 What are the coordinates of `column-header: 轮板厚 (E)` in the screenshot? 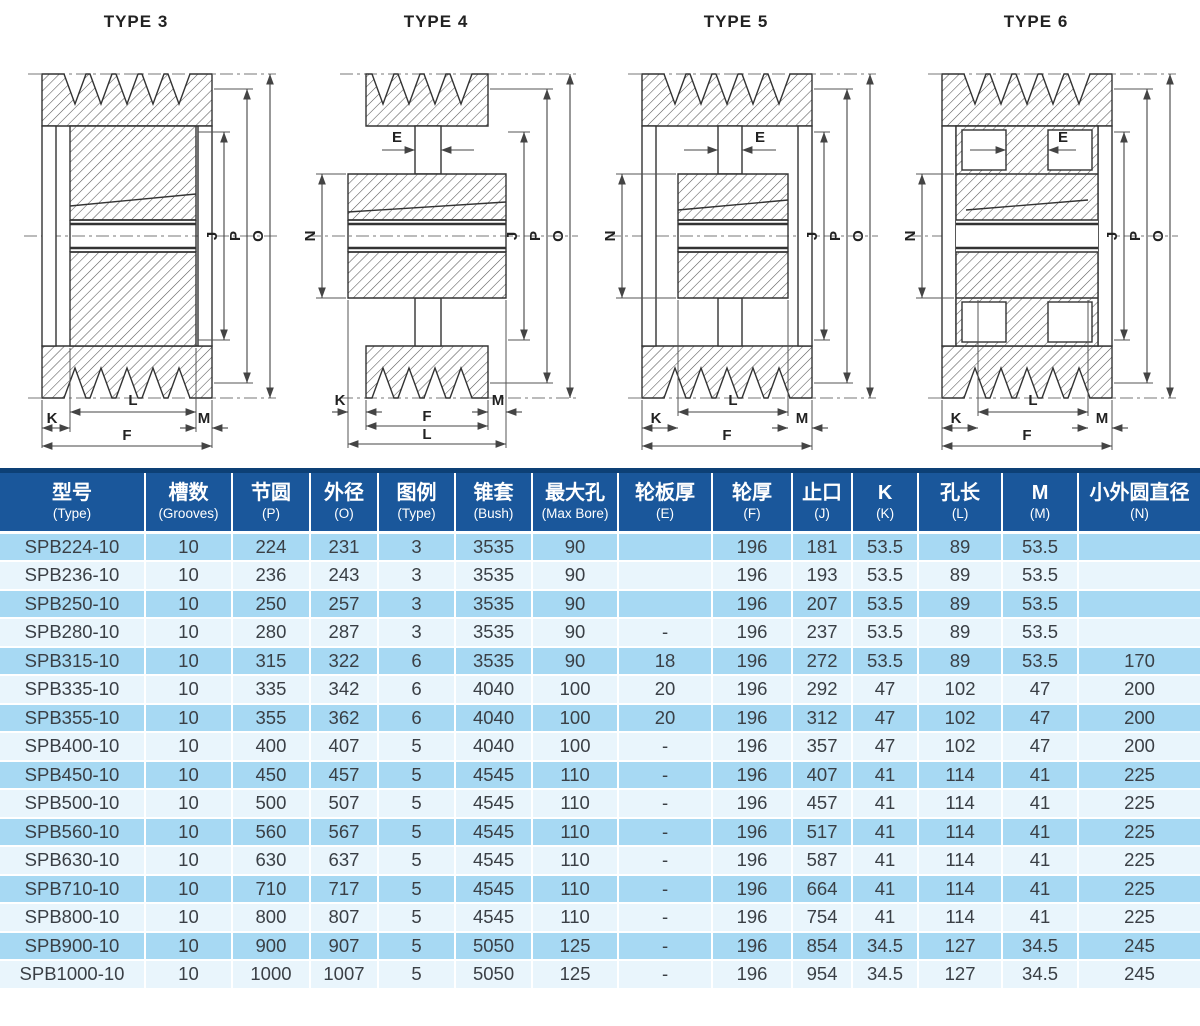 It's located at (666, 501).